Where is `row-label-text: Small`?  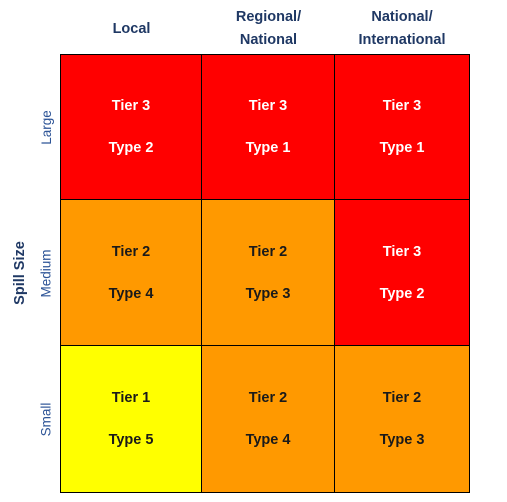
row-label-text: Small is located at coordinates (46, 419).